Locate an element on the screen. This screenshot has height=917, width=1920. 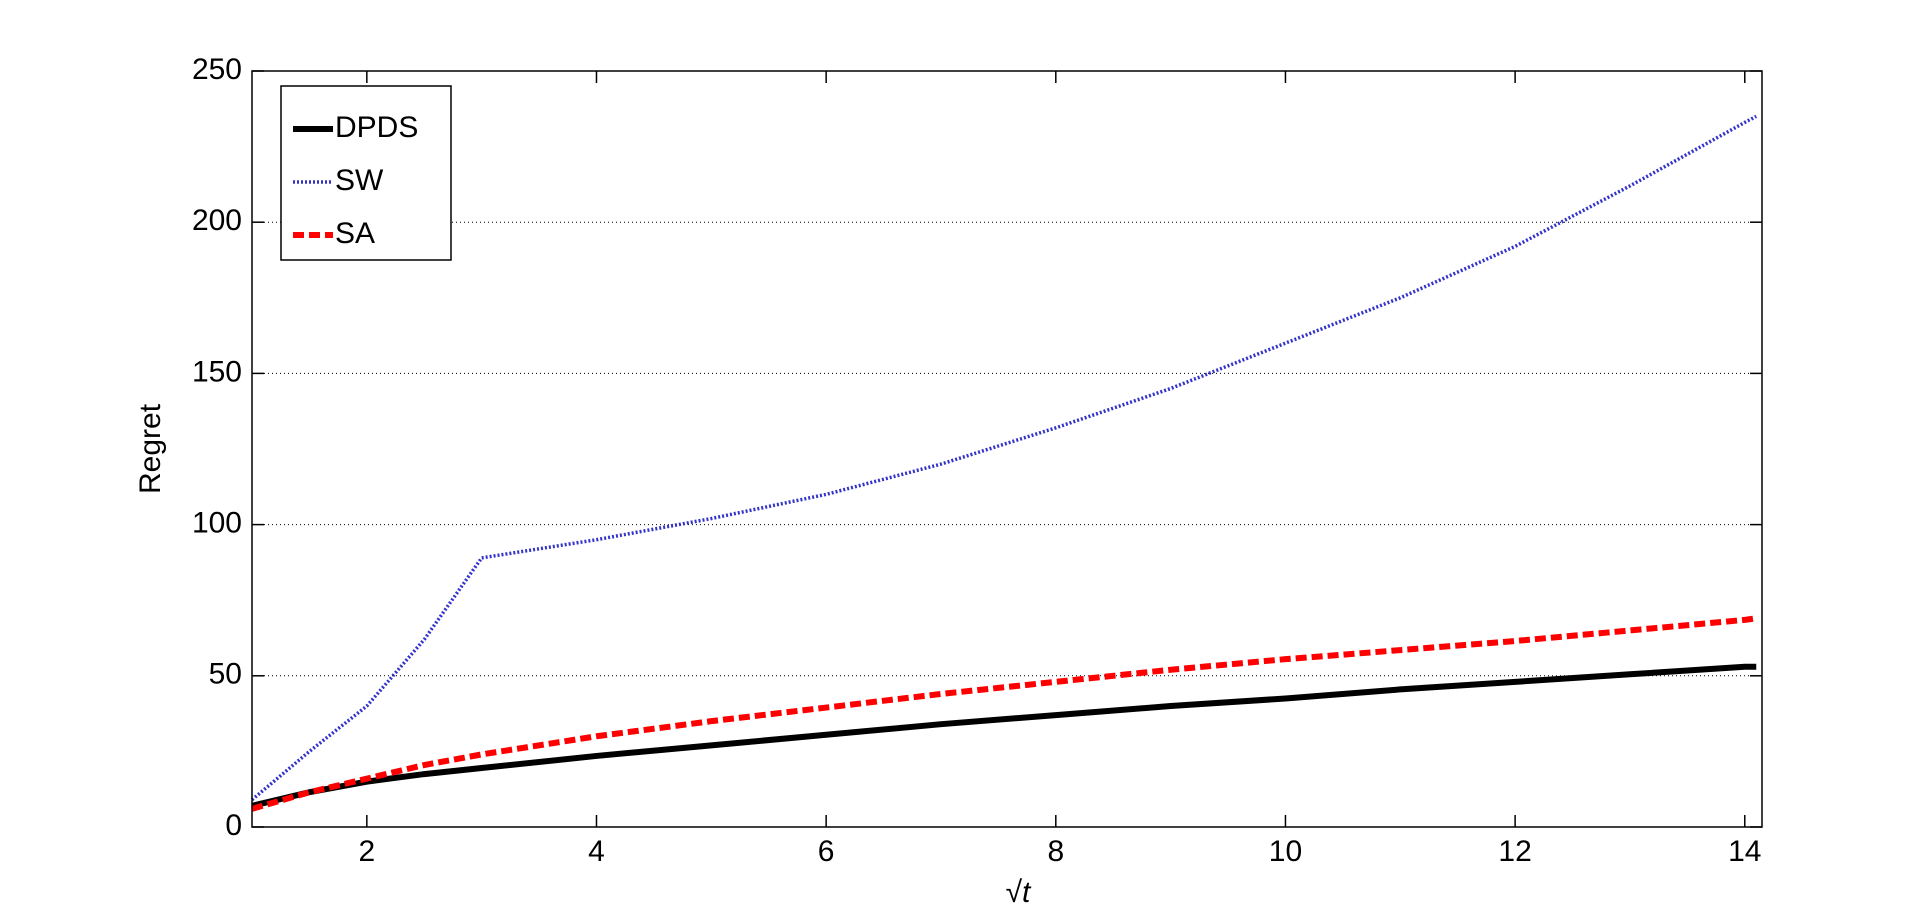
x-tick-label: 2 is located at coordinates (366, 851).